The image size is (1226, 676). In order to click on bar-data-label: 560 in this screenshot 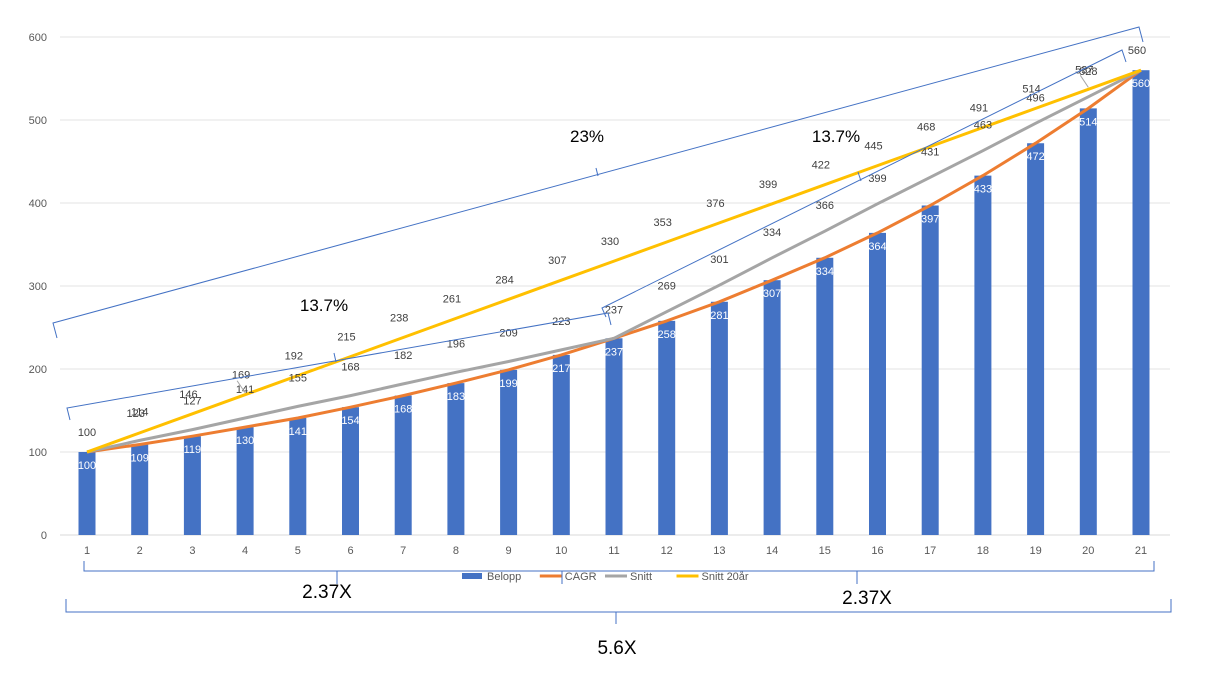, I will do `click(1141, 84)`.